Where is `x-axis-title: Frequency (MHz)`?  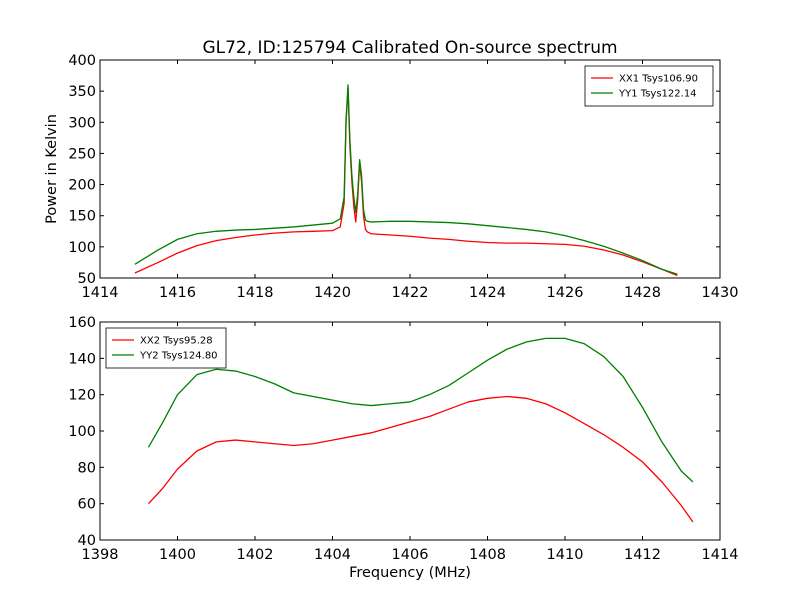
x-axis-title: Frequency (MHz) is located at coordinates (410, 573).